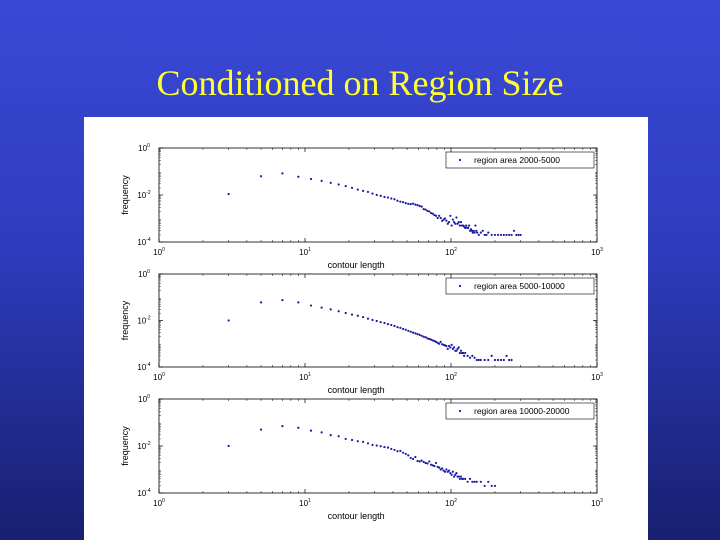 Image resolution: width=720 pixels, height=540 pixels. I want to click on legend: region area 10000-20000, so click(520, 411).